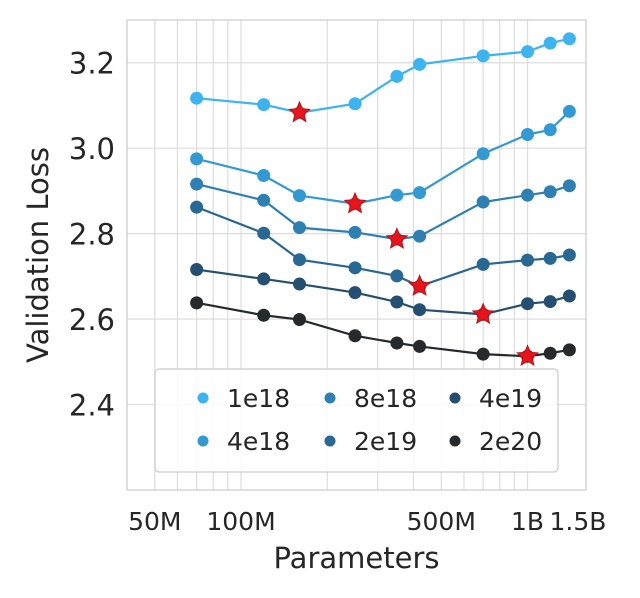 This screenshot has height=598, width=640. I want to click on legend-label: 1e18, so click(258, 398).